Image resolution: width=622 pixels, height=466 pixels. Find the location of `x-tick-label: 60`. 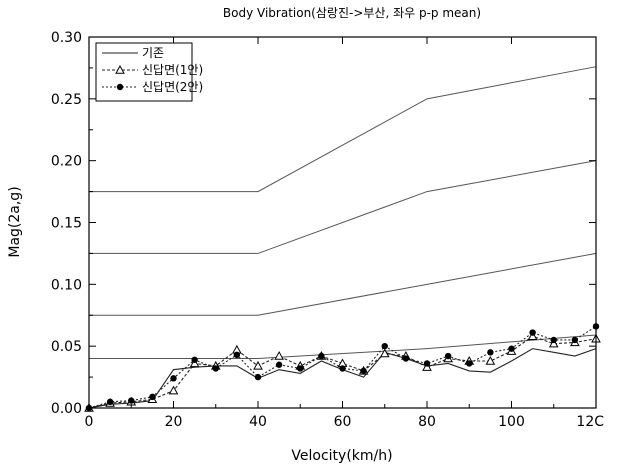

x-tick-label: 60 is located at coordinates (343, 422).